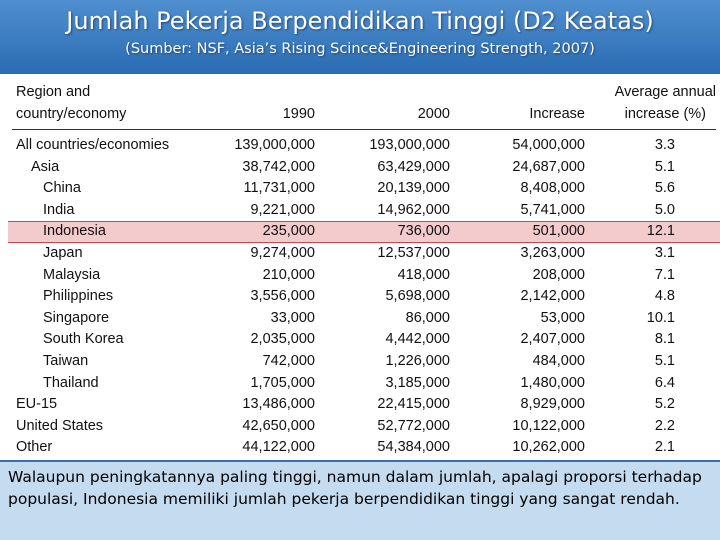  Describe the element at coordinates (562, 317) in the screenshot. I see `row-increase: 53,000` at that location.